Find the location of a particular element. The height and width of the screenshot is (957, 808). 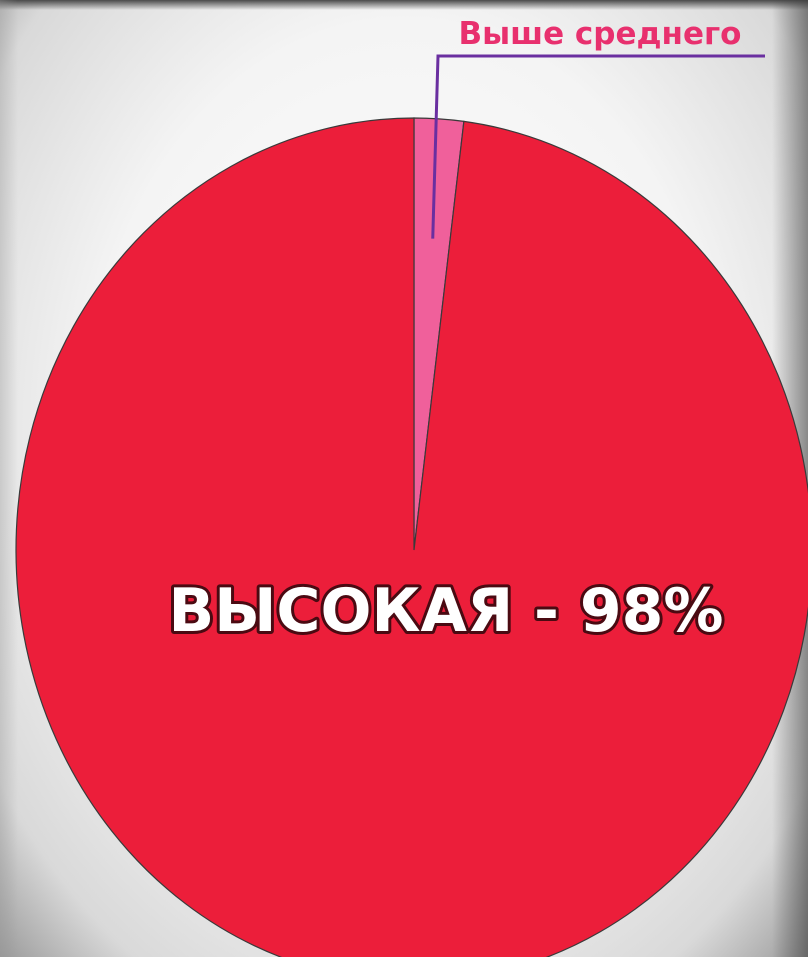

slice-label-high: ВЫСОКАЯ - 98% is located at coordinates (446, 611).